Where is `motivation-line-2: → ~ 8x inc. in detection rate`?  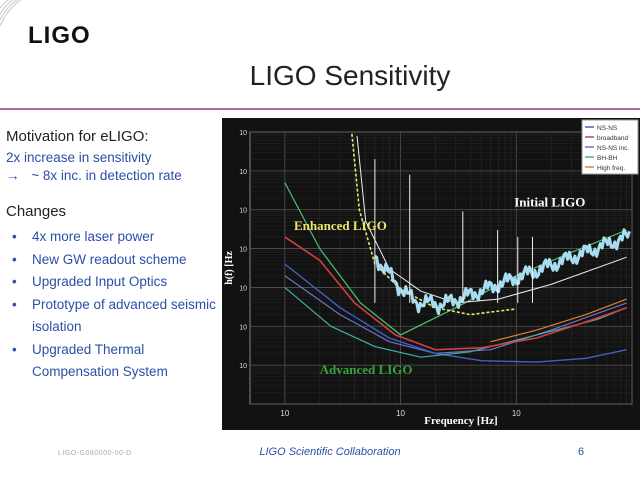 motivation-line-2: → ~ 8x inc. in detection rate is located at coordinates (112, 176).